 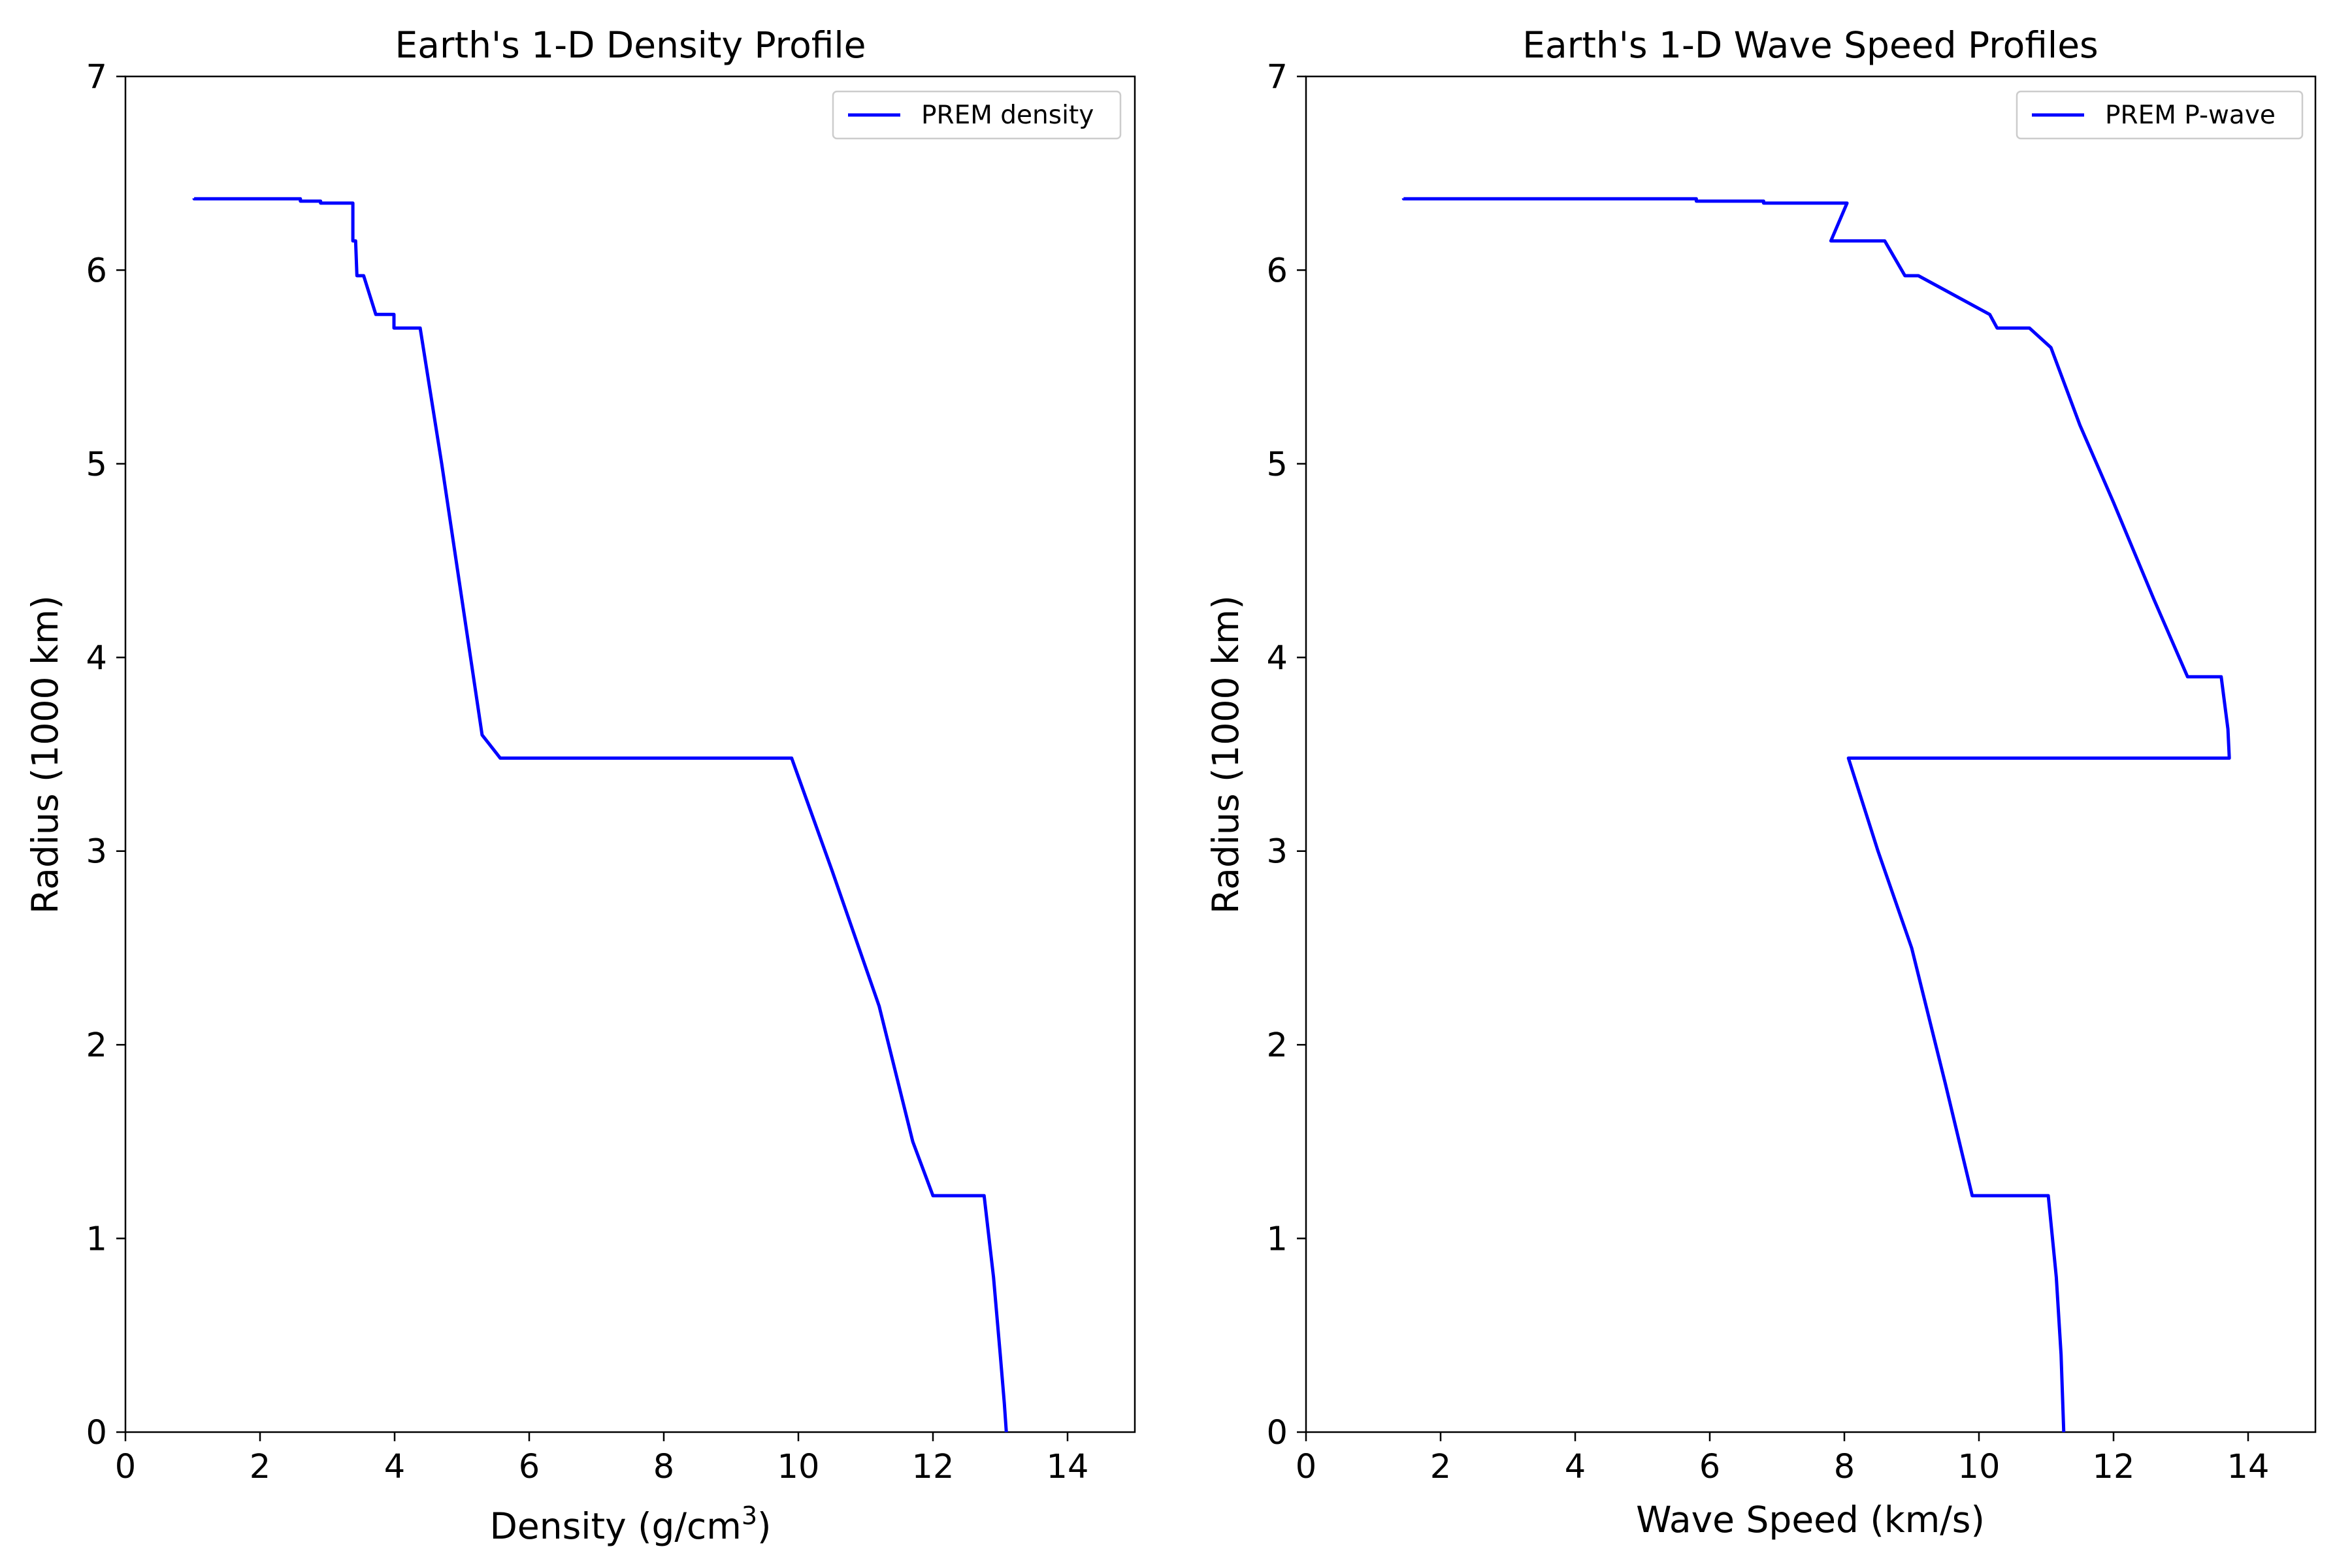 I want to click on wave-speed-legend: PREM P-wave, so click(x=2160, y=115).